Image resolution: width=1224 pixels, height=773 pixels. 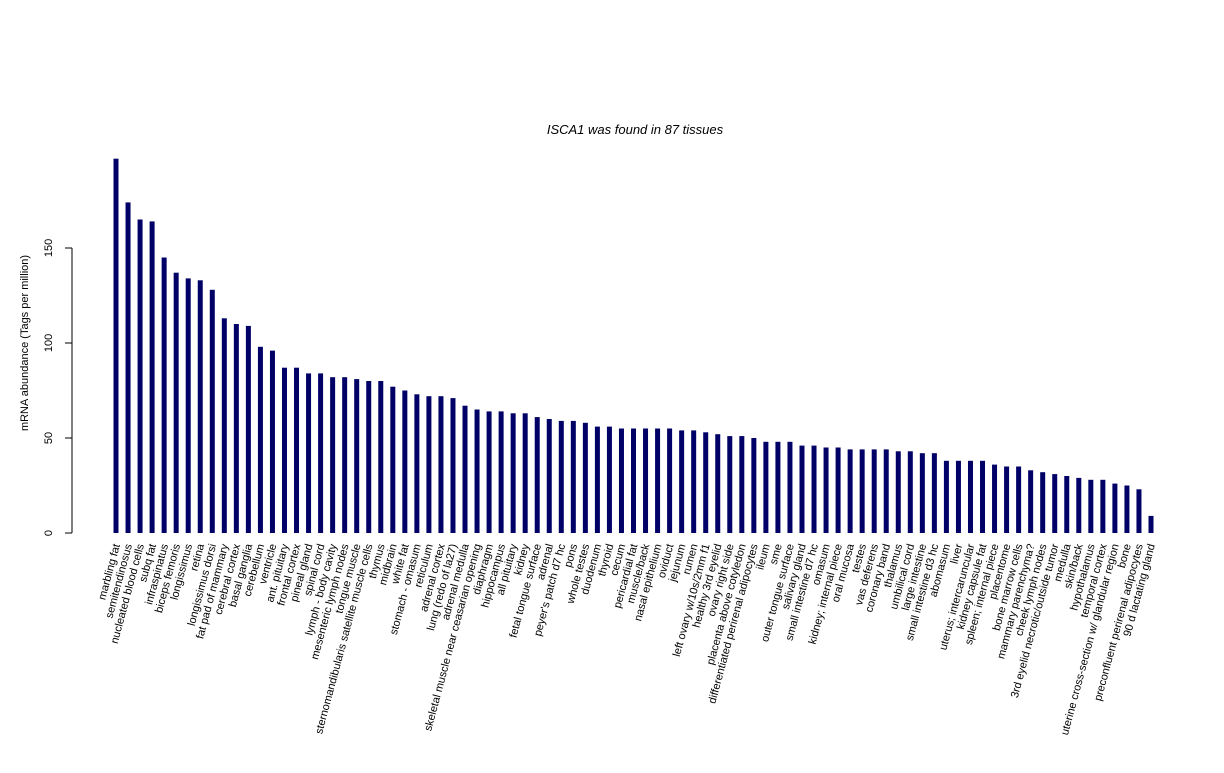 What do you see at coordinates (49, 343) in the screenshot?
I see `y-tick-label: 100` at bounding box center [49, 343].